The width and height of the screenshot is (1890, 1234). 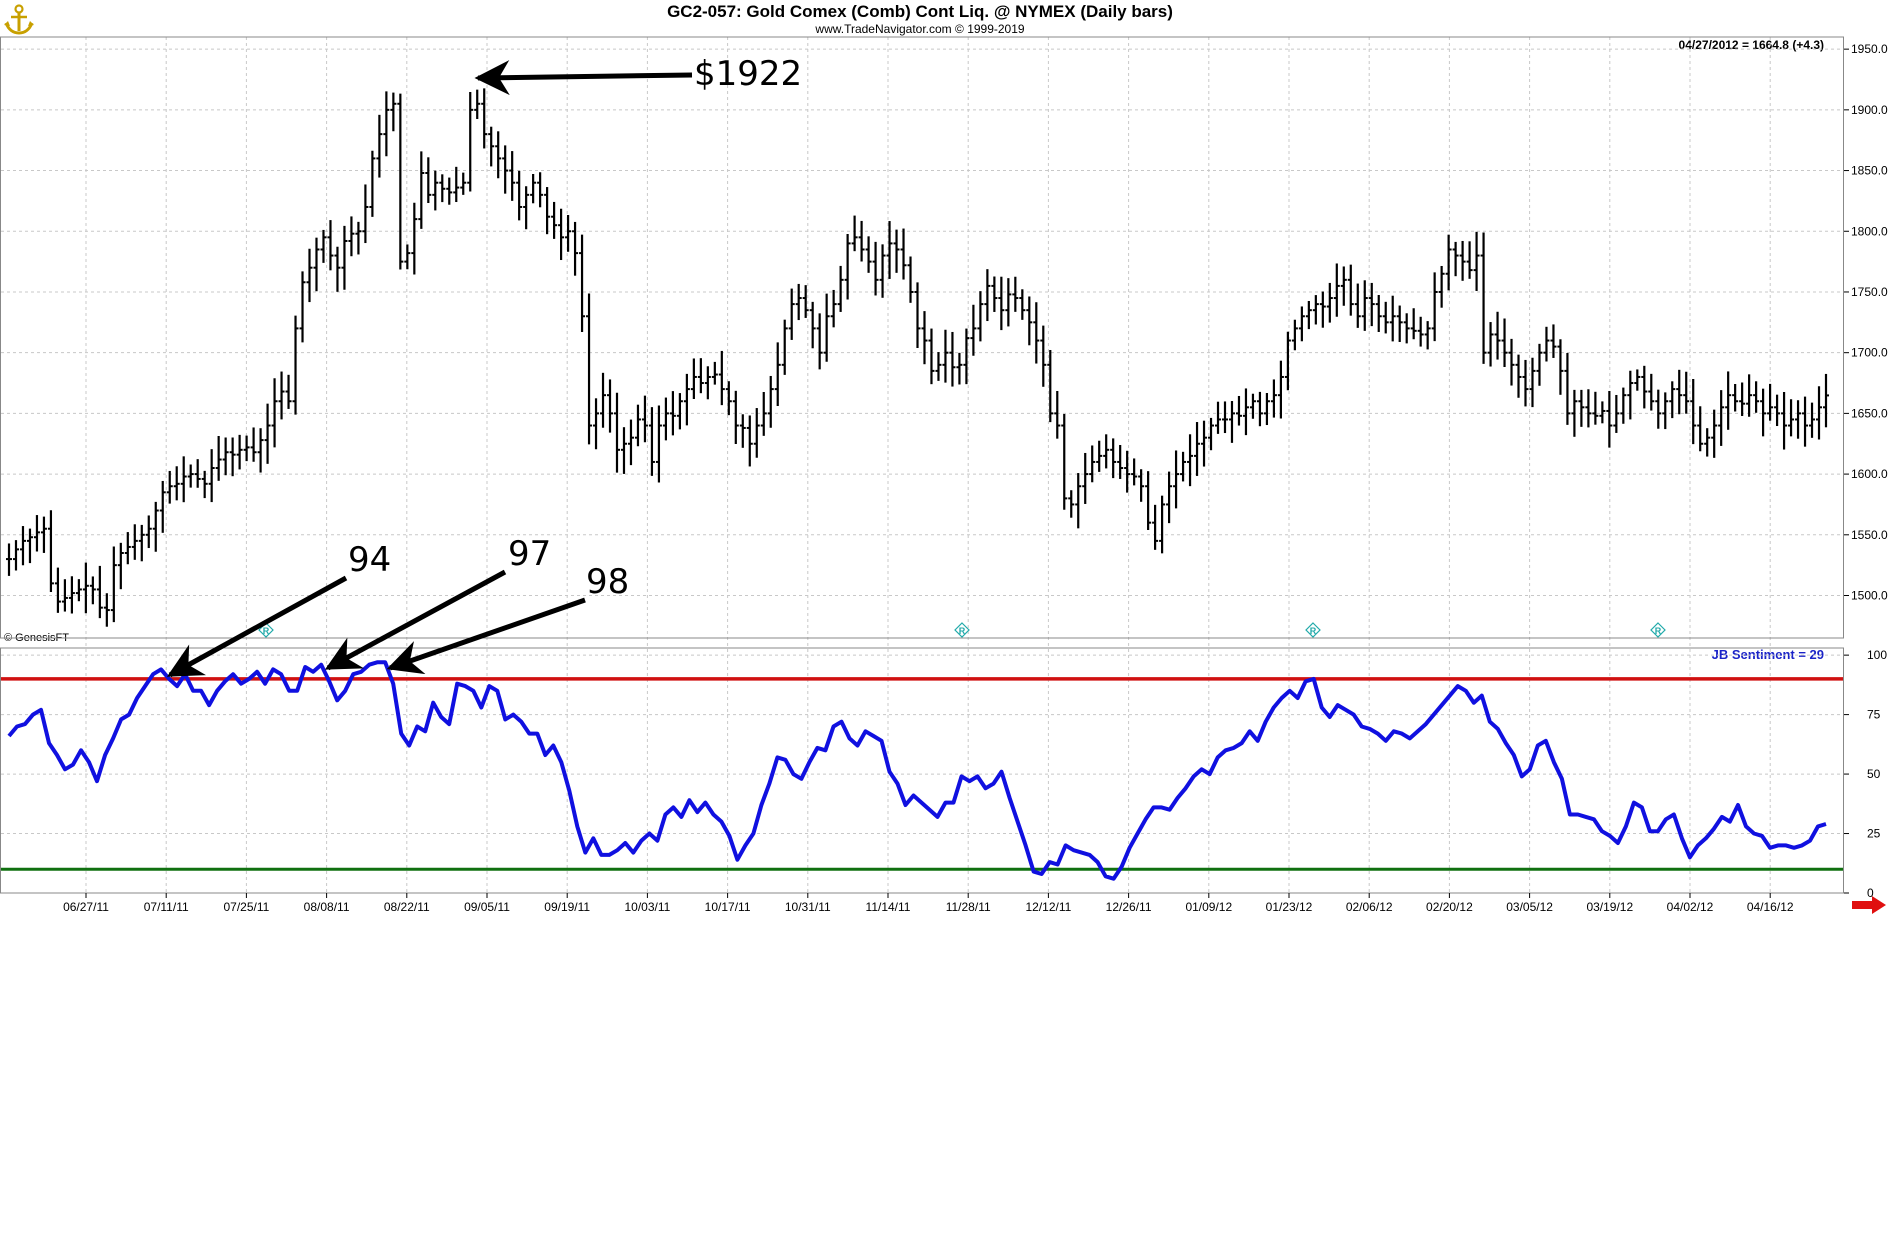 I want to click on price-tick-label: 1900.0, so click(x=1869, y=110).